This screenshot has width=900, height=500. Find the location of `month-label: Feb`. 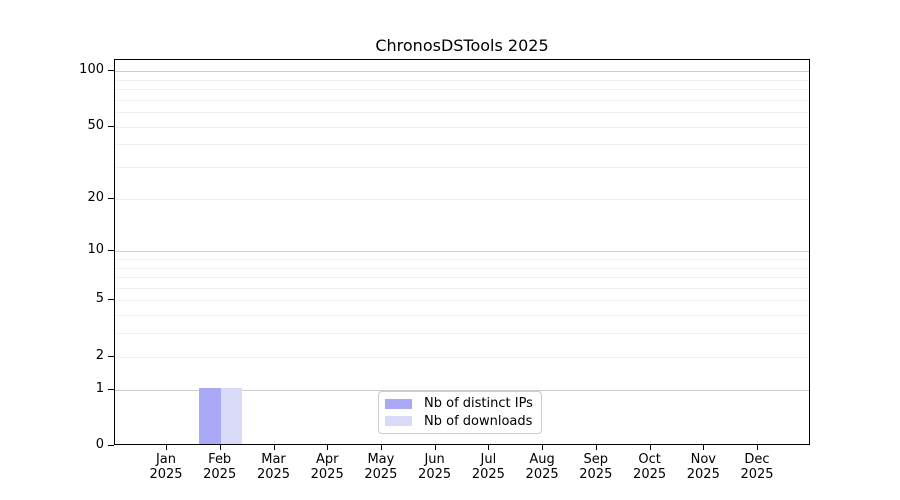

month-label: Feb is located at coordinates (220, 459).